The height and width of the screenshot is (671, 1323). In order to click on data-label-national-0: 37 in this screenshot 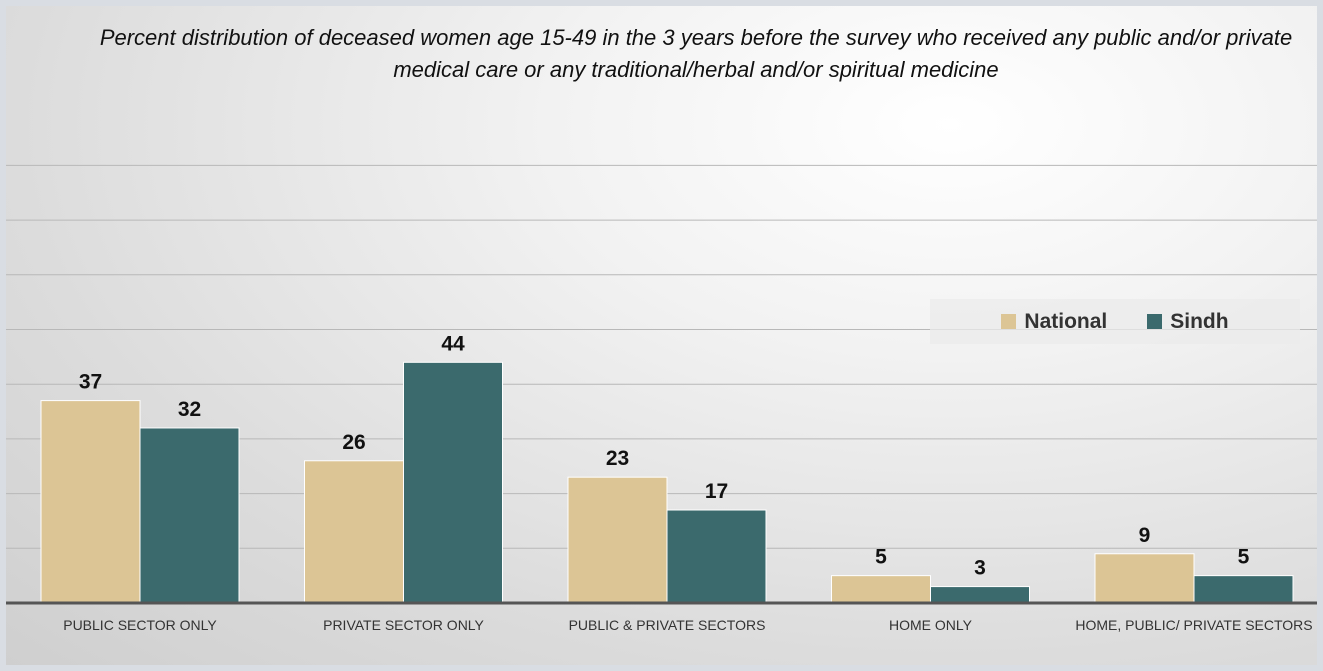, I will do `click(90, 382)`.